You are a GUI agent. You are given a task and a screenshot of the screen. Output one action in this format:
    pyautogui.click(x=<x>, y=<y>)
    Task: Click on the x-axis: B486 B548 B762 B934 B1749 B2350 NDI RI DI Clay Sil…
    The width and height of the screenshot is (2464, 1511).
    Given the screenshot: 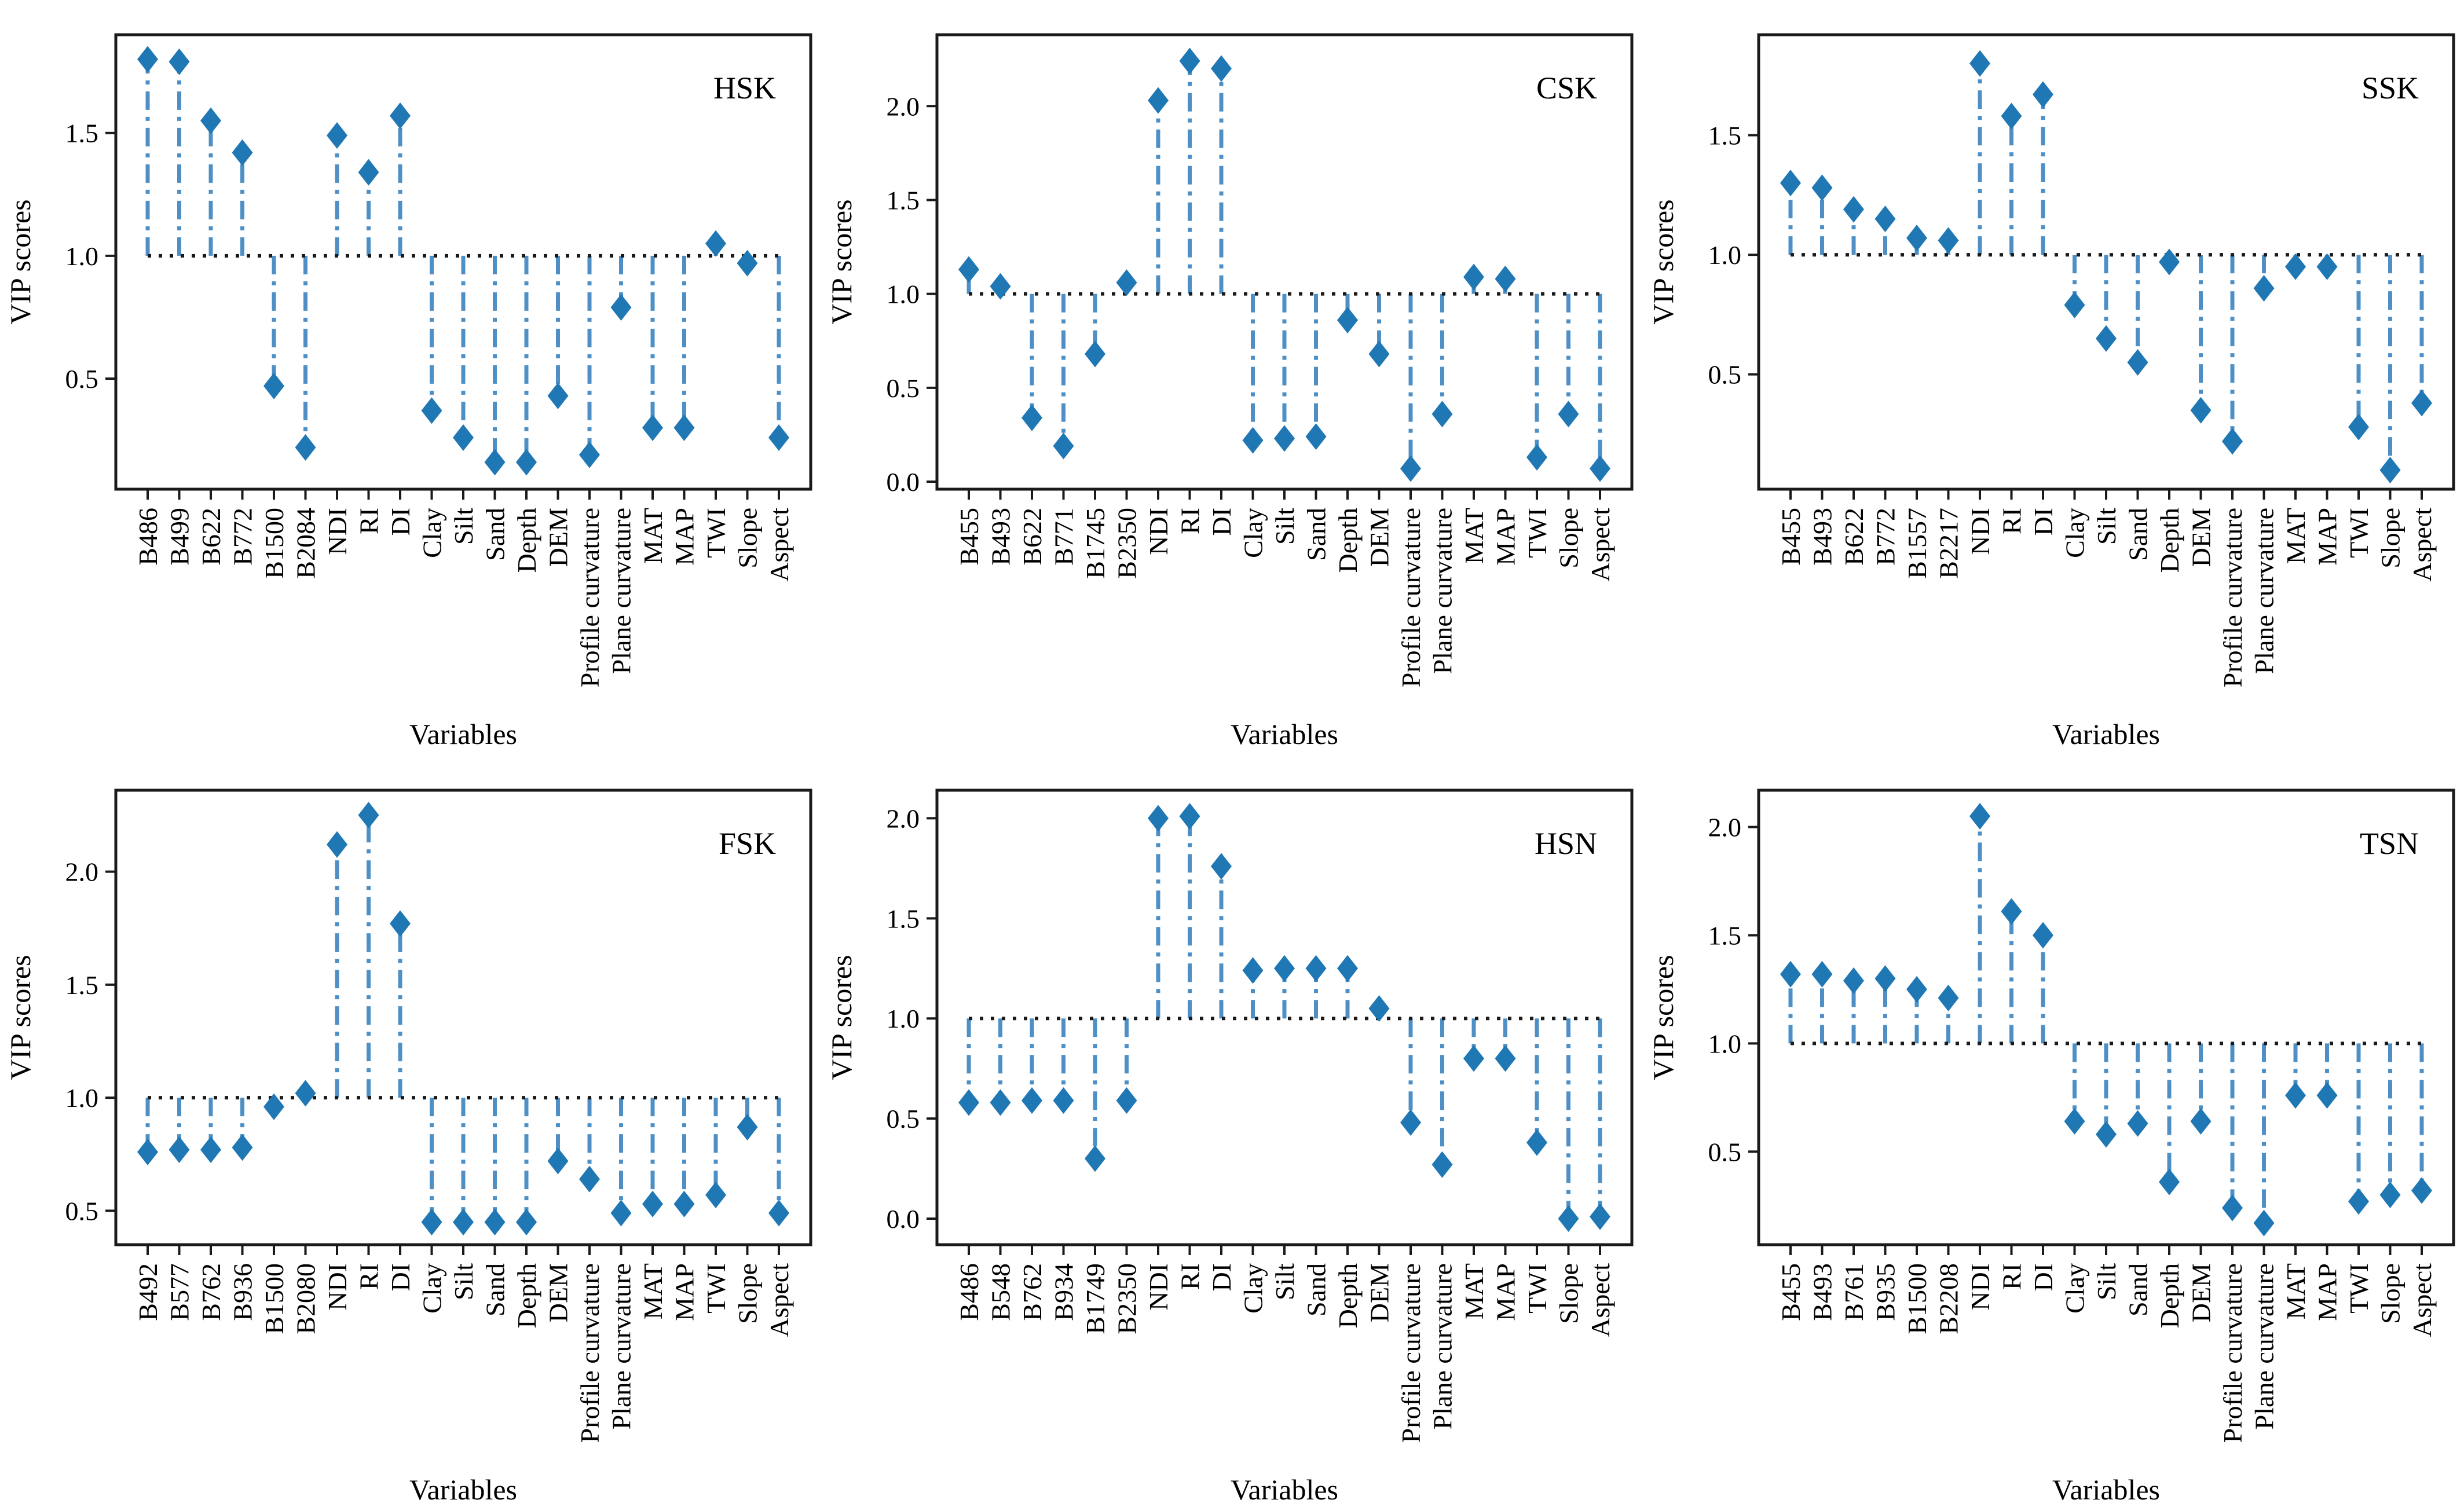 What is the action you would take?
    pyautogui.click(x=1284, y=1344)
    